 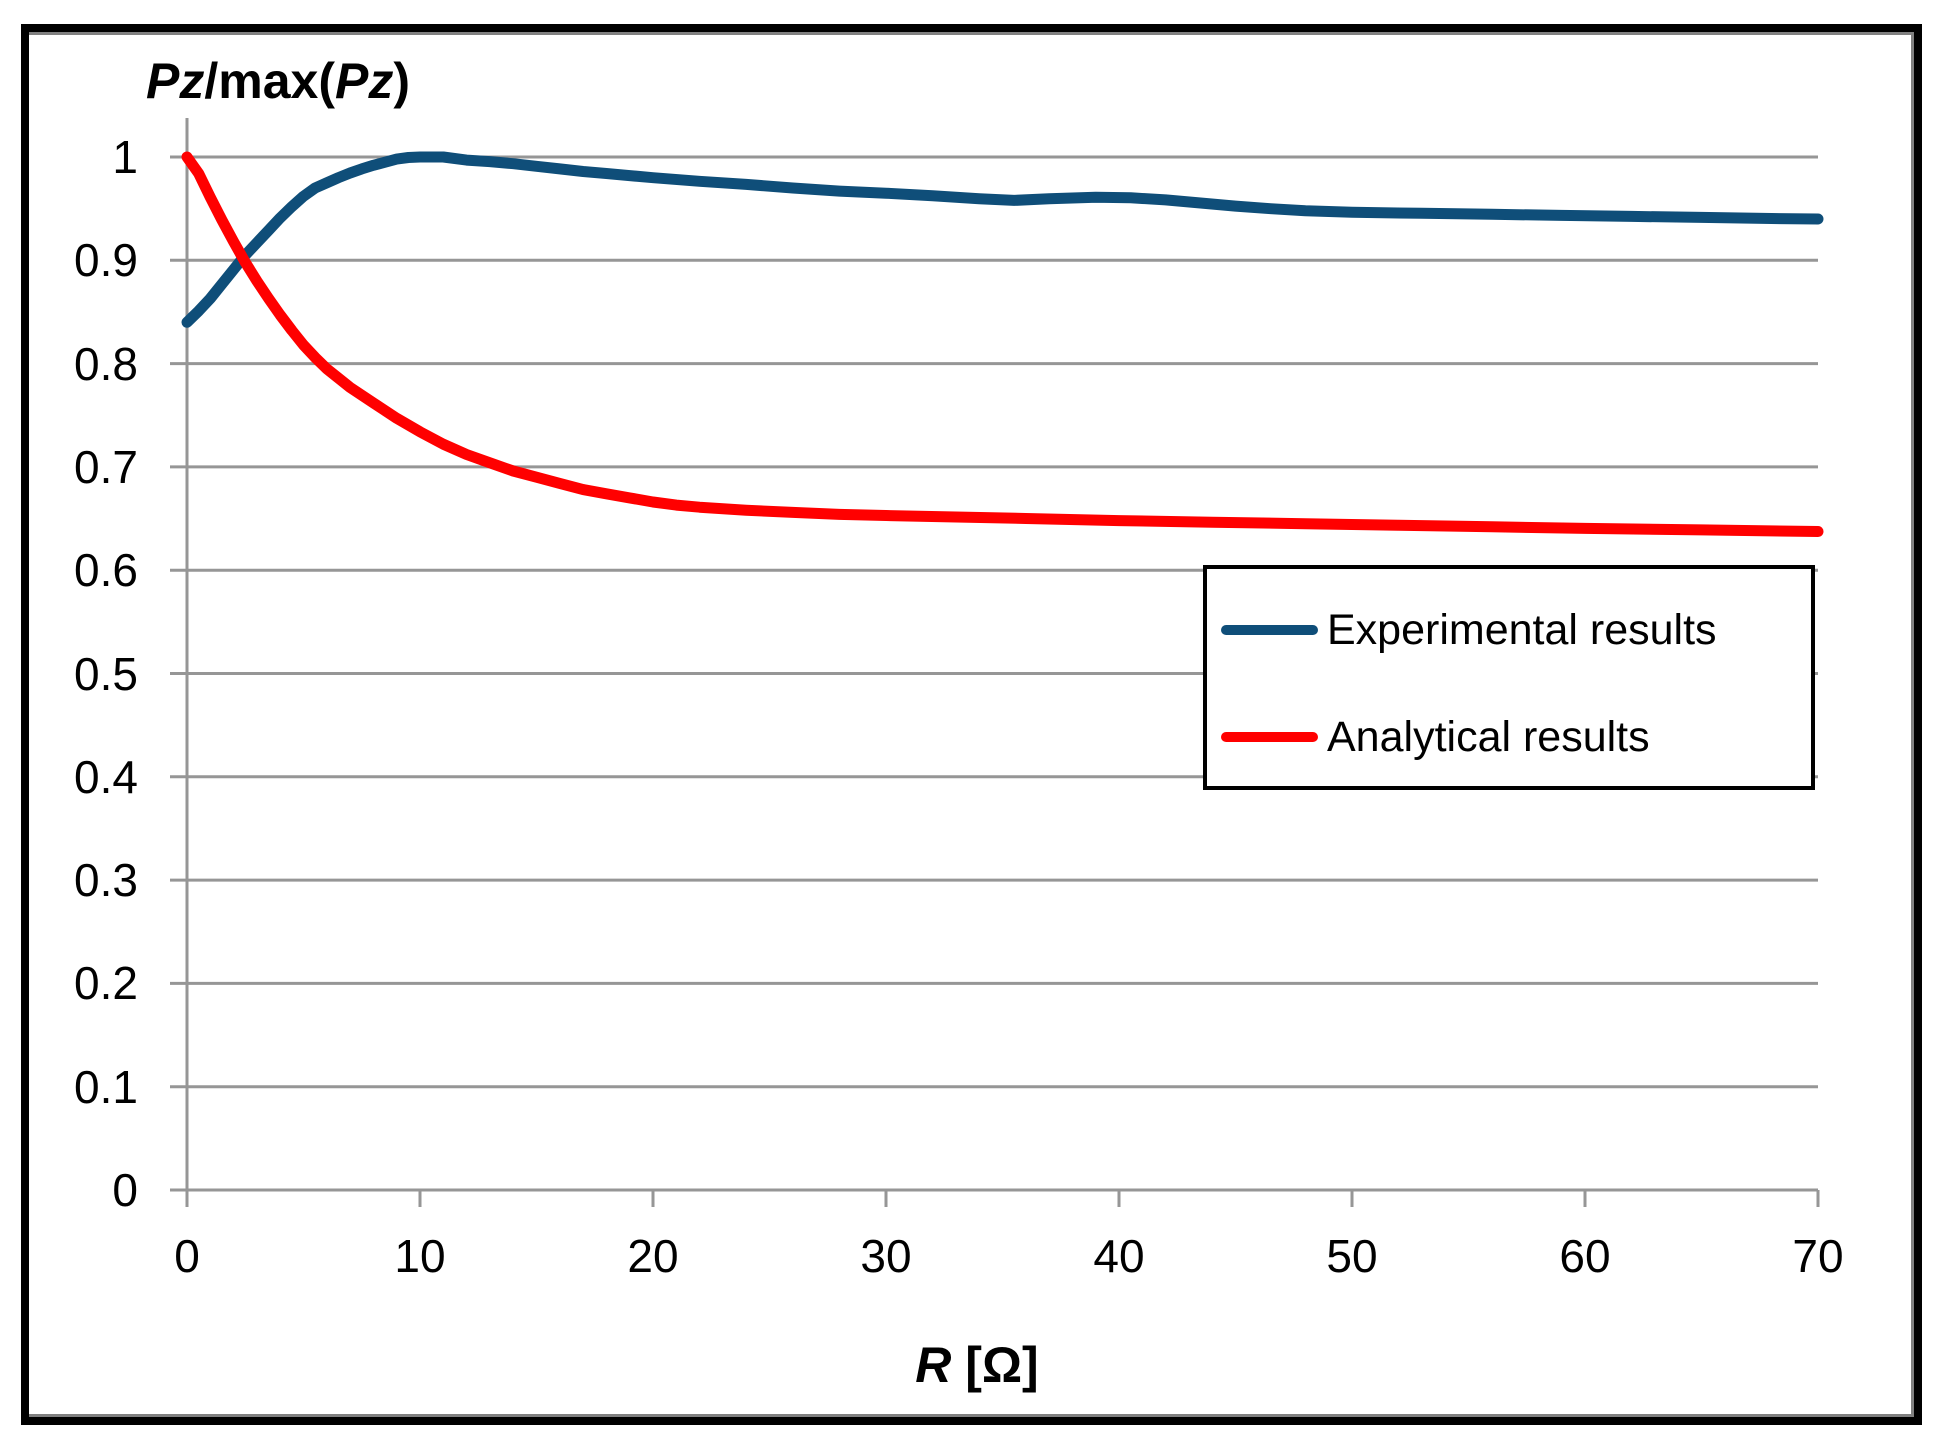 What do you see at coordinates (1585, 1256) in the screenshot?
I see `x-tick-label: 60` at bounding box center [1585, 1256].